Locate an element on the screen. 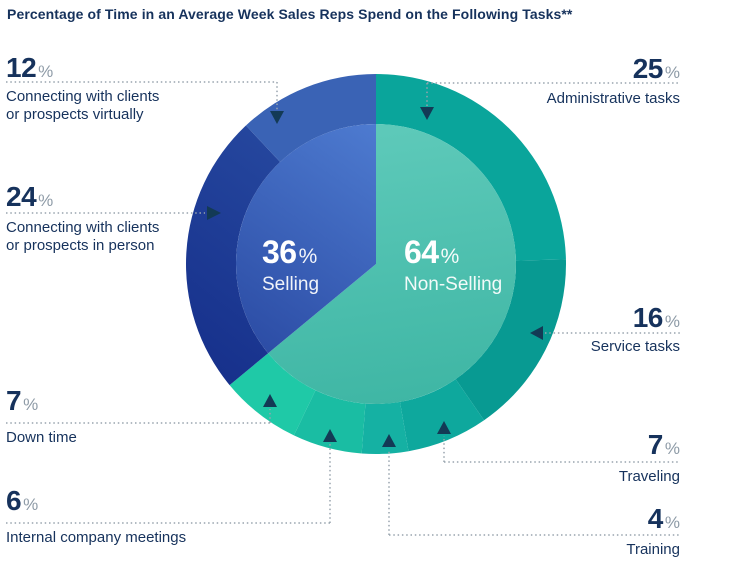 The height and width of the screenshot is (570, 750). non-selling-value: 64% is located at coordinates (453, 253).